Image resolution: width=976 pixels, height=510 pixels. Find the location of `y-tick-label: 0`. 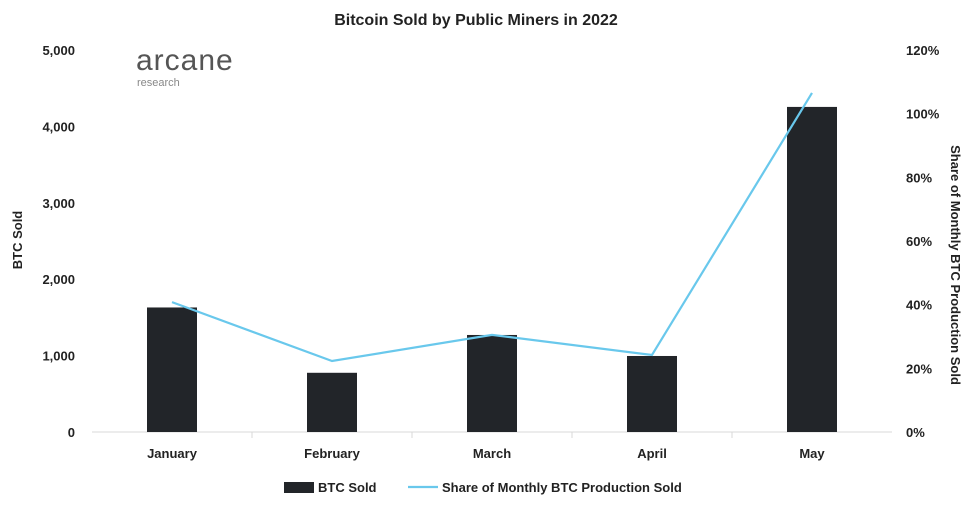

y-tick-label: 0 is located at coordinates (71, 432).